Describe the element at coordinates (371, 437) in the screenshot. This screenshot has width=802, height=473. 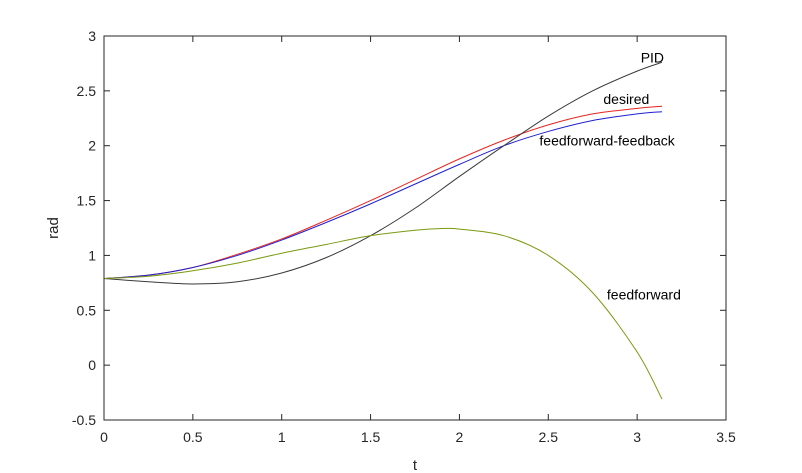
I see `x-tick-label: 1.5` at that location.